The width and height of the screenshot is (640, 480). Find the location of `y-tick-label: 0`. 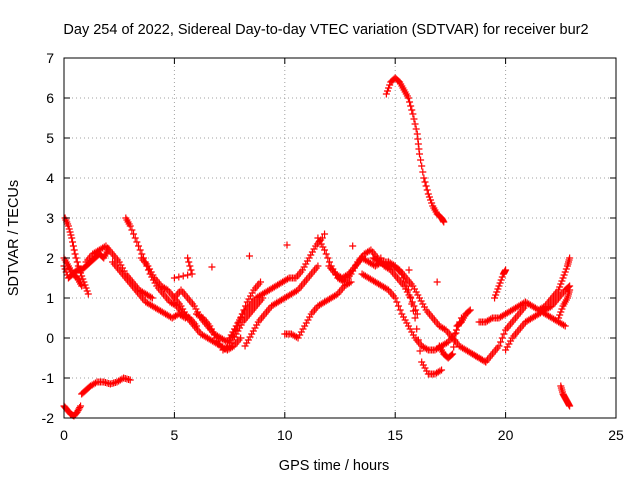

y-tick-label: 0 is located at coordinates (50, 338).